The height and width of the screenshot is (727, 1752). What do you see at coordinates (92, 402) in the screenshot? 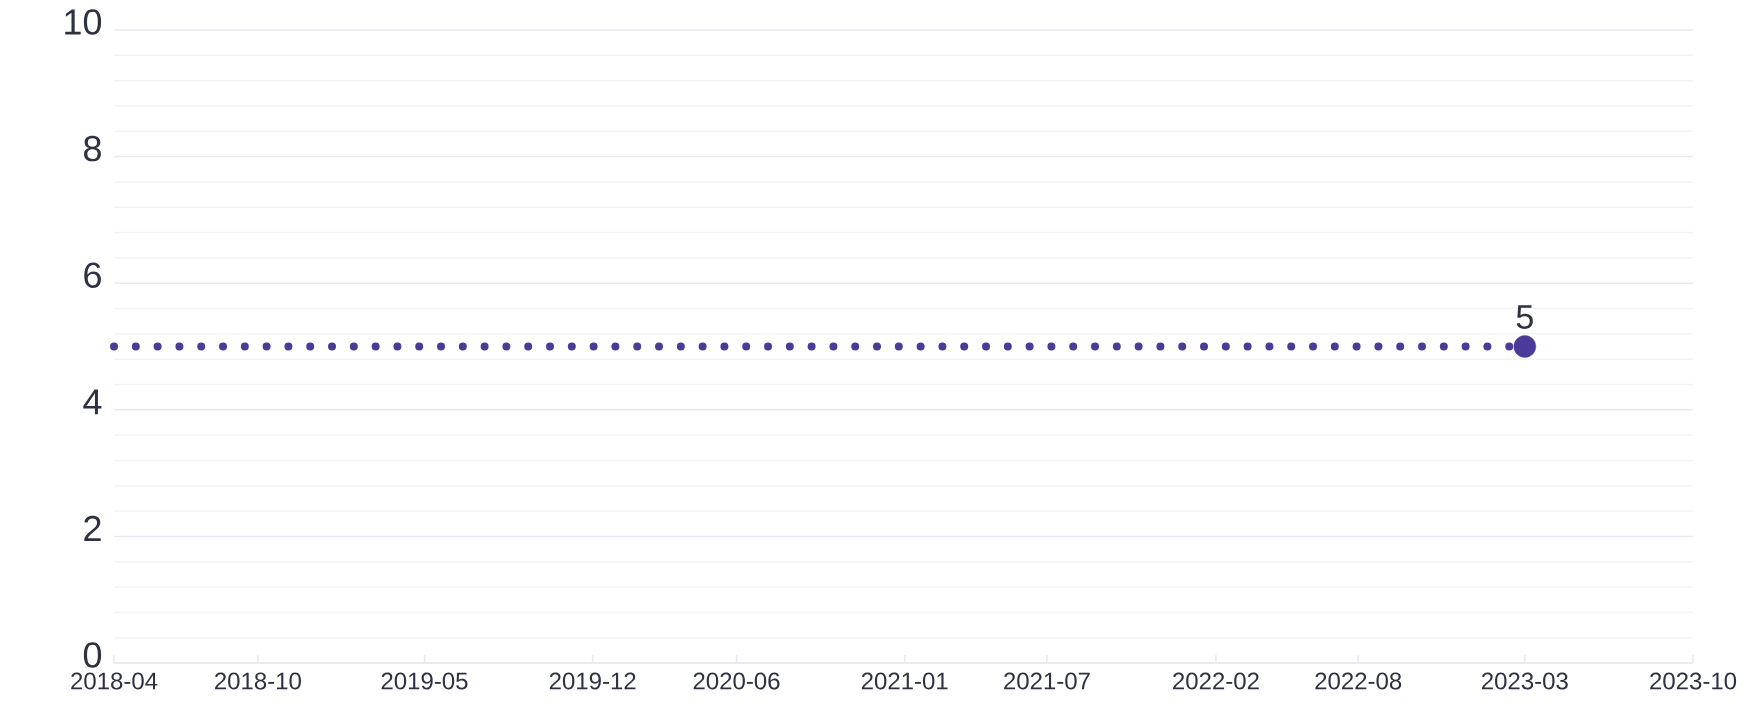
I see `y-tick-label: 4` at bounding box center [92, 402].